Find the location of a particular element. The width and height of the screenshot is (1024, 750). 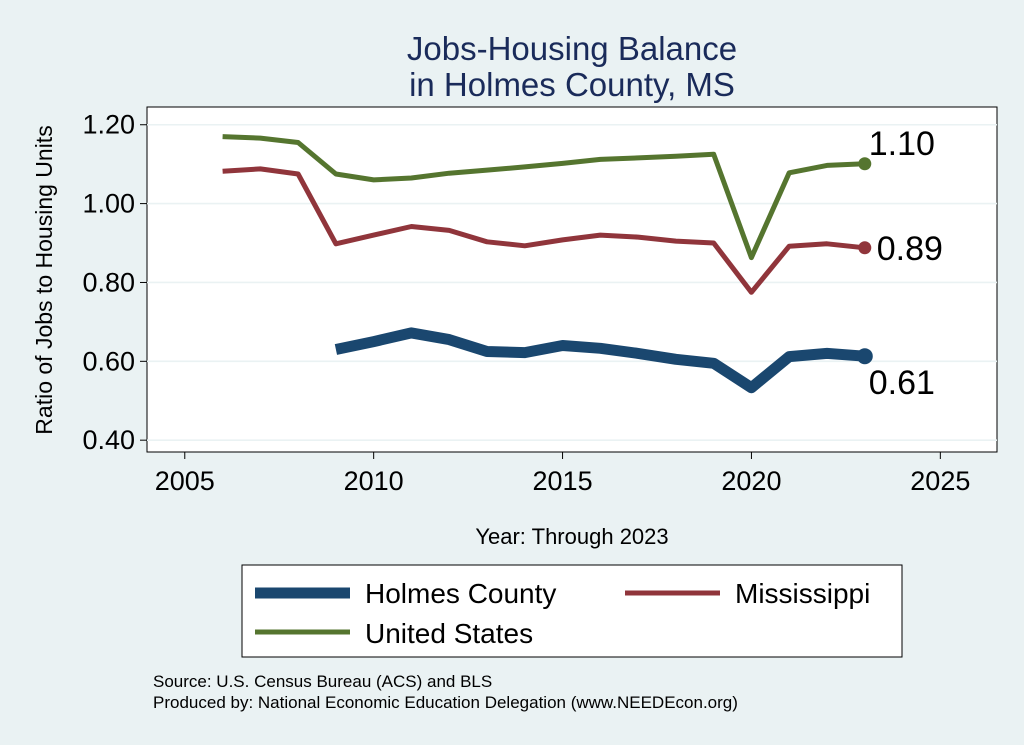

series-line-united-states is located at coordinates (543, 197).